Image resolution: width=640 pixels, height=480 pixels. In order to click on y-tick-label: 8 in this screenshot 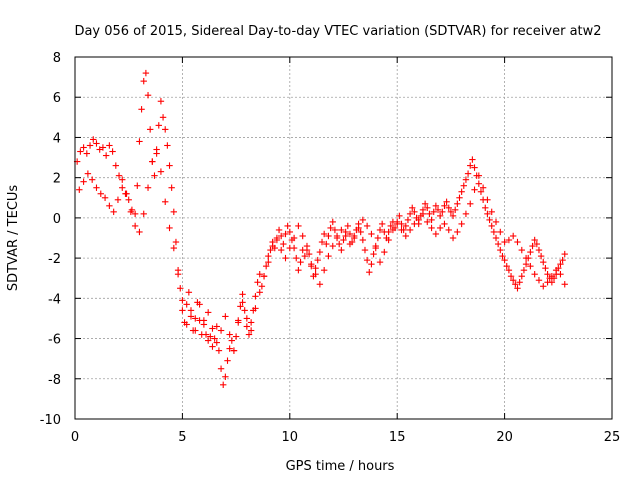, I will do `click(57, 58)`.